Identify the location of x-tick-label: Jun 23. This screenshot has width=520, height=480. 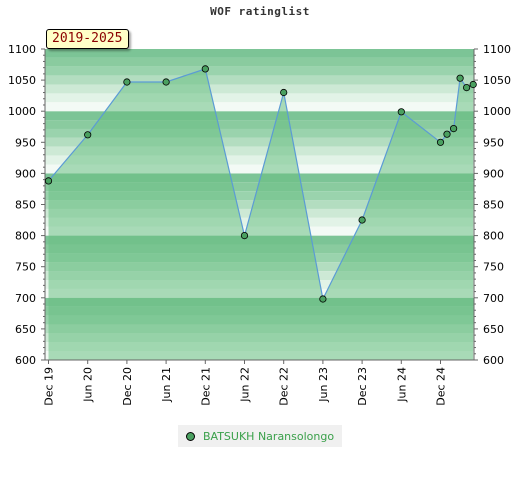
(323, 385).